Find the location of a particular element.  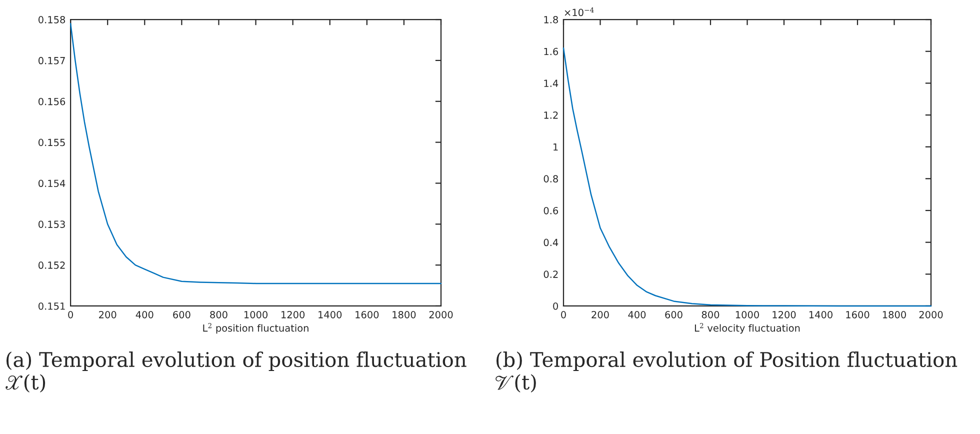

y-tick-label: 0.2 is located at coordinates (551, 274).